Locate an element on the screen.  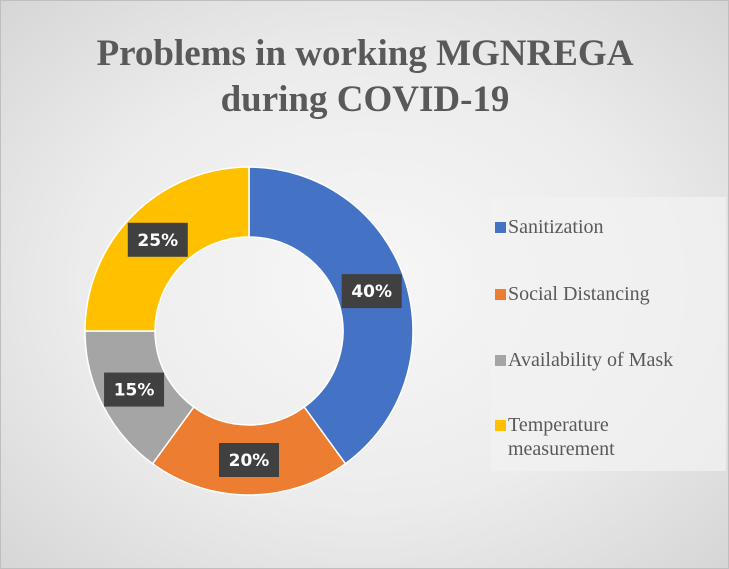
legend-entry: Availability of Mask is located at coordinates (609, 360).